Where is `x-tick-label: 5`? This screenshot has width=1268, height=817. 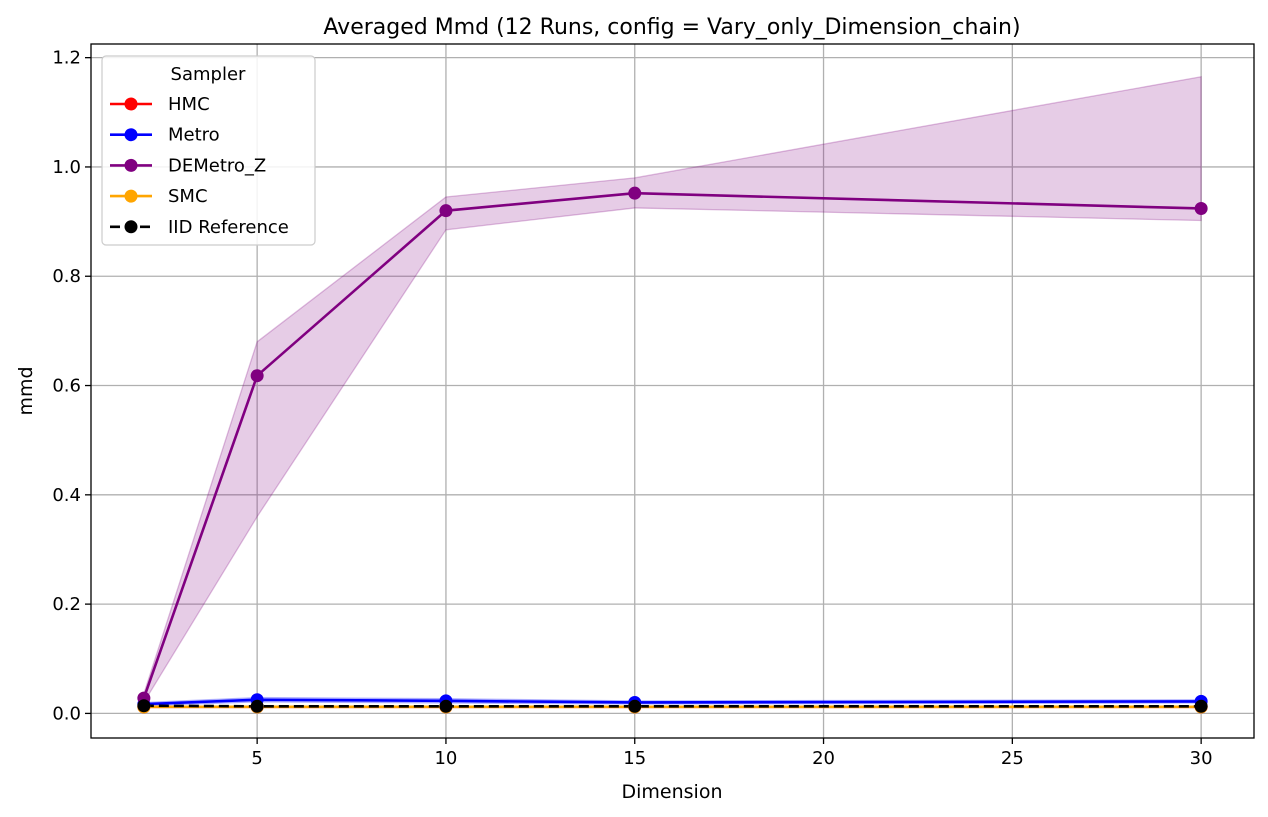 x-tick-label: 5 is located at coordinates (256, 758).